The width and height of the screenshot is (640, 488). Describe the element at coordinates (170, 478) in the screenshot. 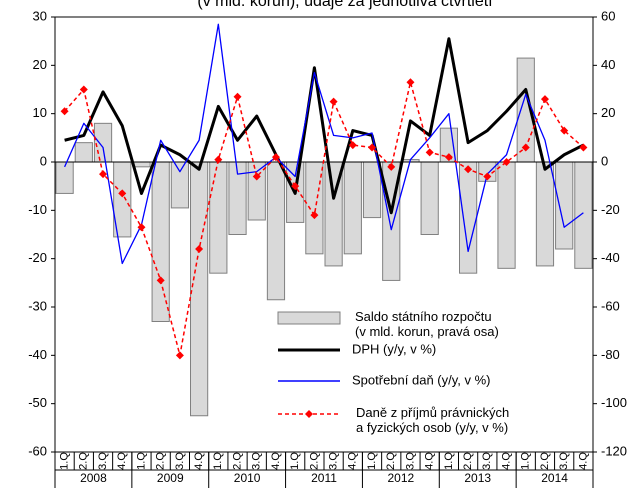

I see `year-label: 2009` at that location.